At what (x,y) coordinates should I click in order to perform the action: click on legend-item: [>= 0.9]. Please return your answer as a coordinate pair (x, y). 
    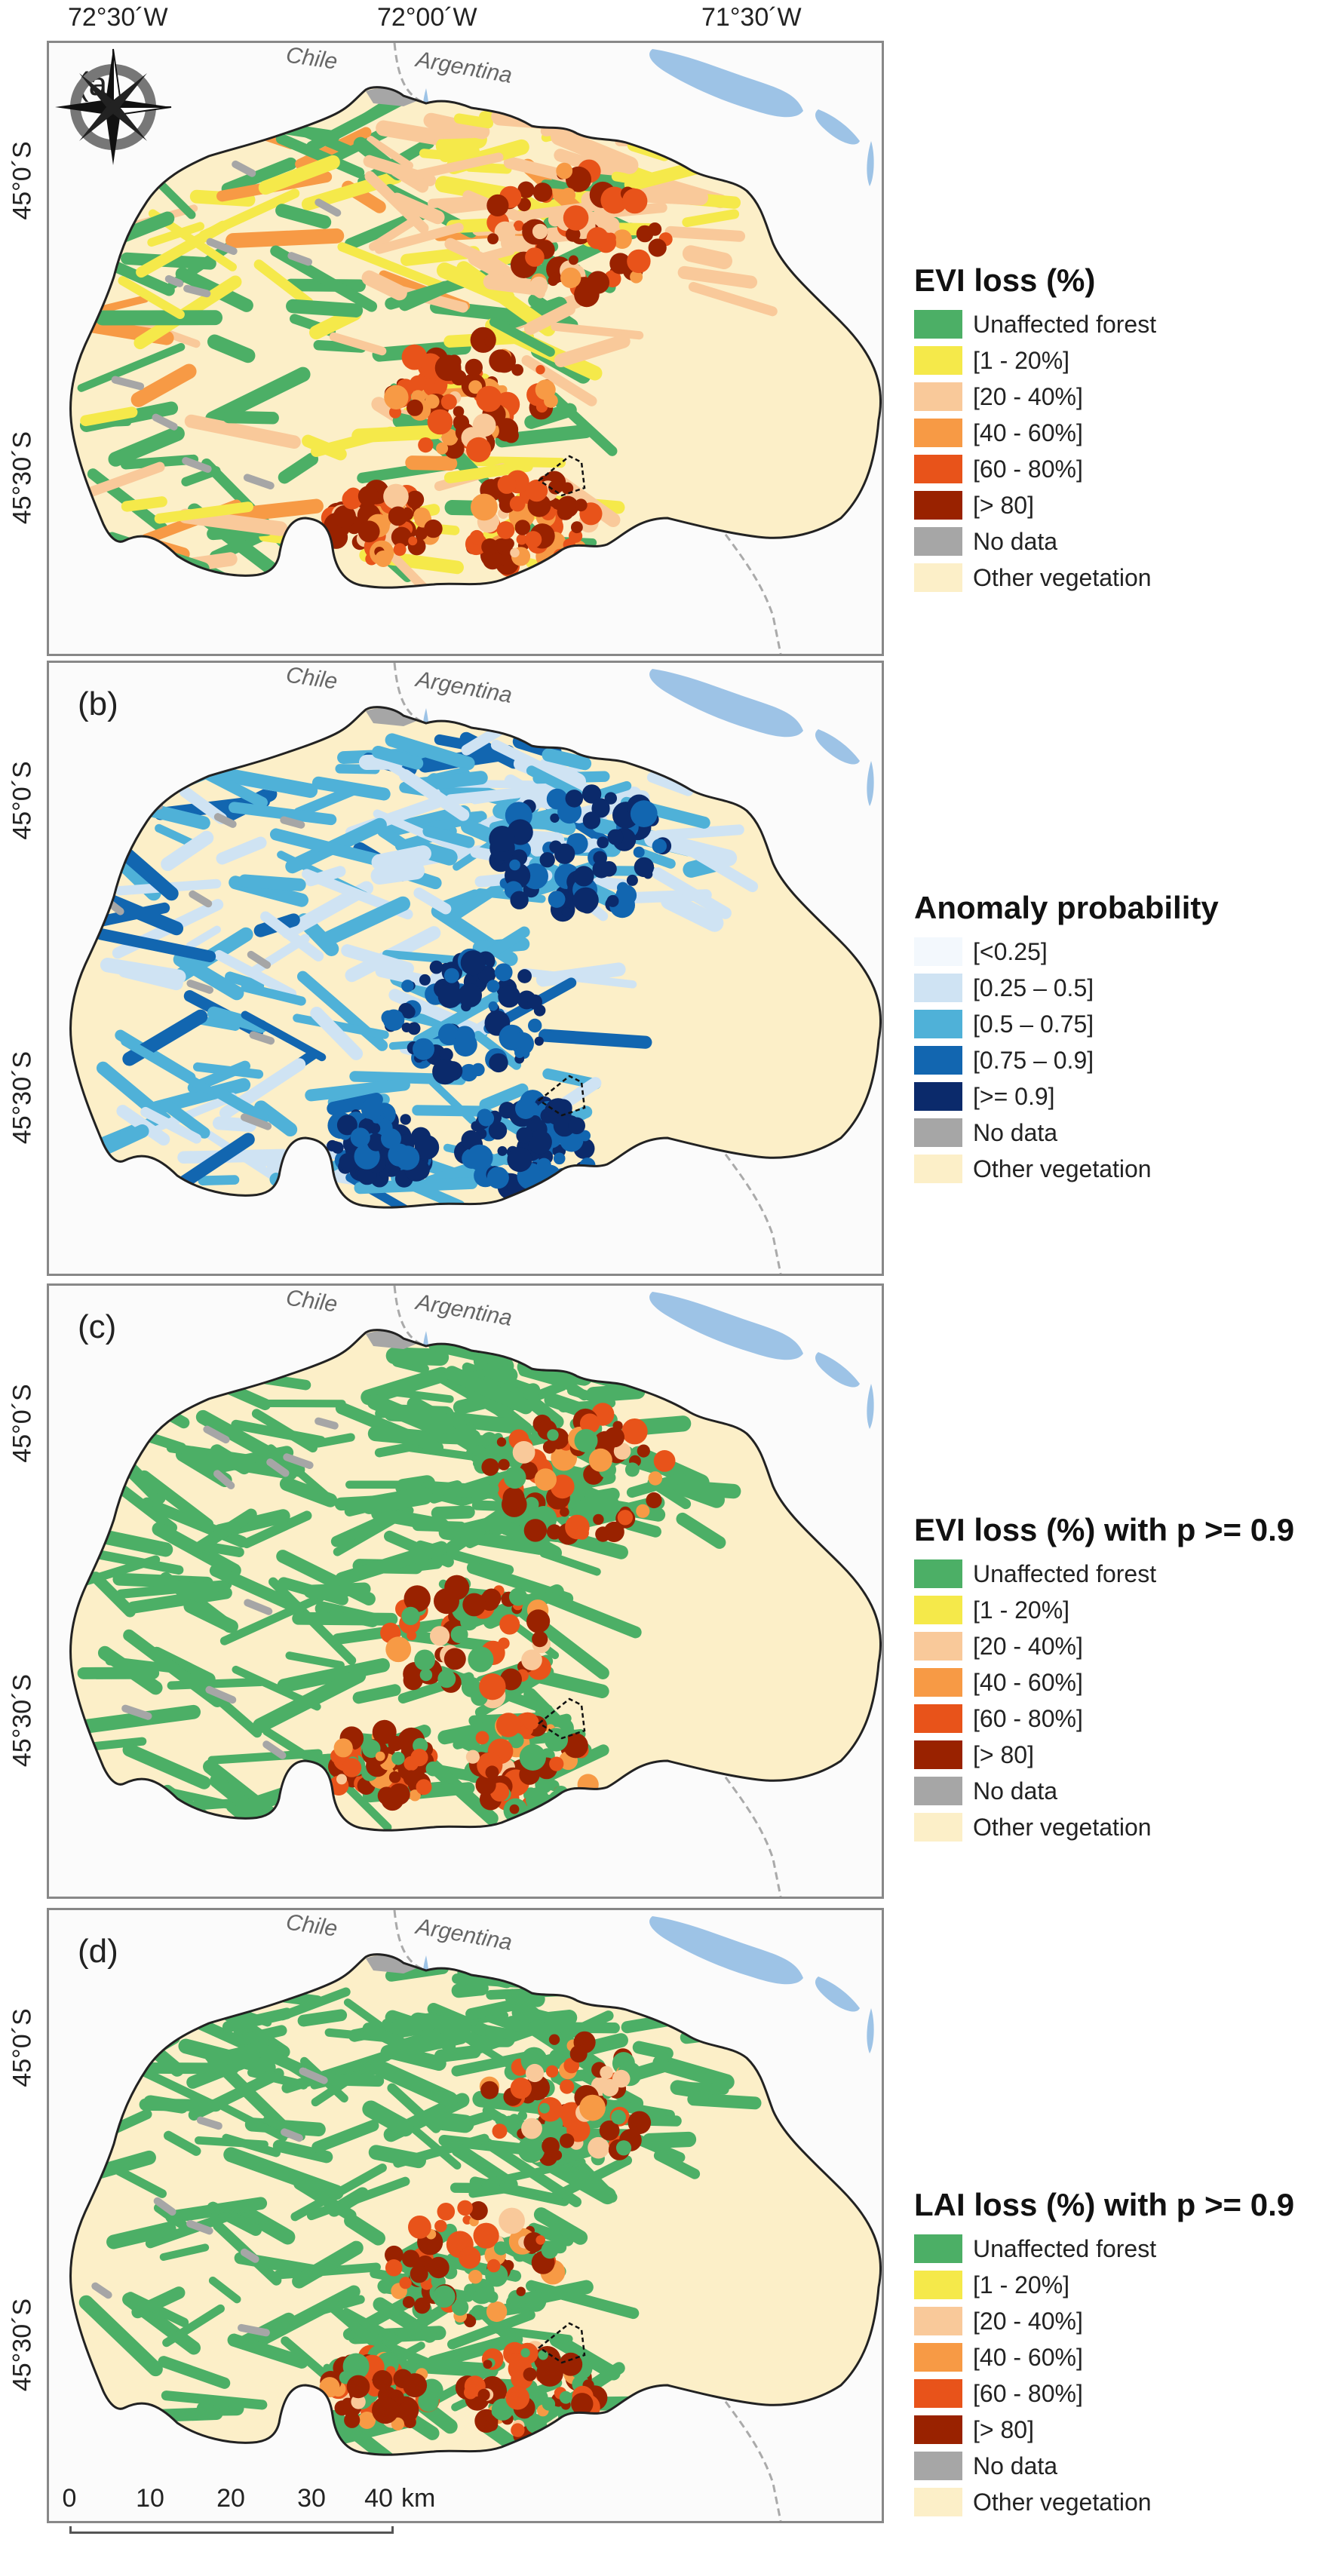
    Looking at the image, I should click on (1066, 1096).